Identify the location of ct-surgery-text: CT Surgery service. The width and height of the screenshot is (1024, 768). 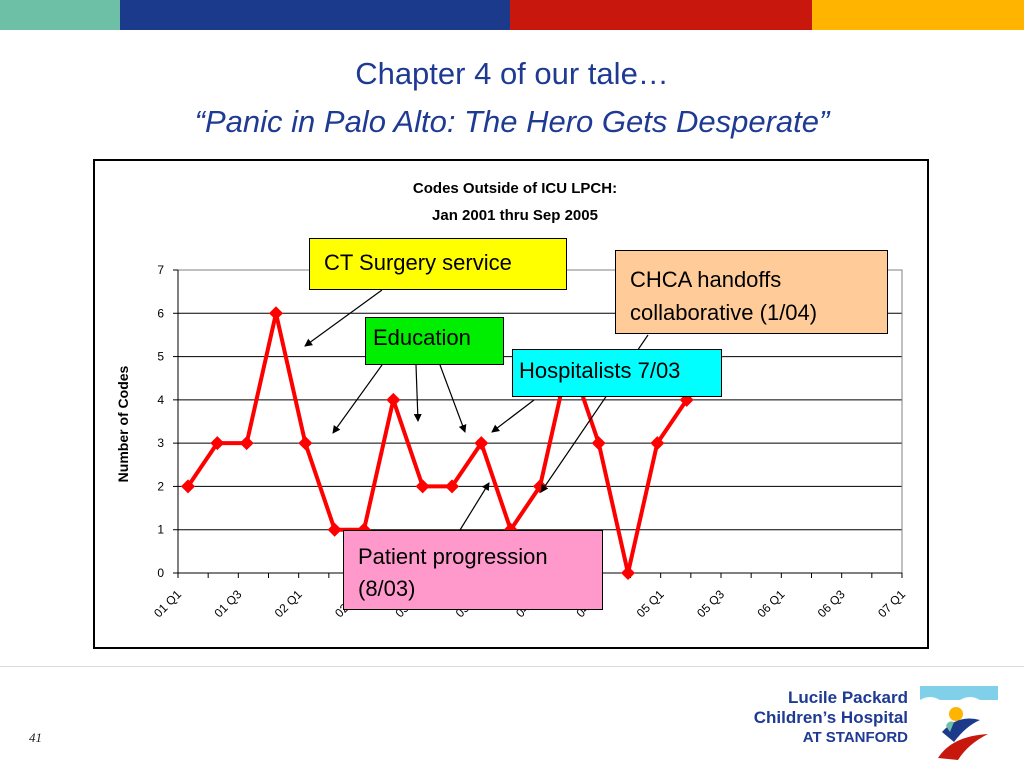
(418, 262).